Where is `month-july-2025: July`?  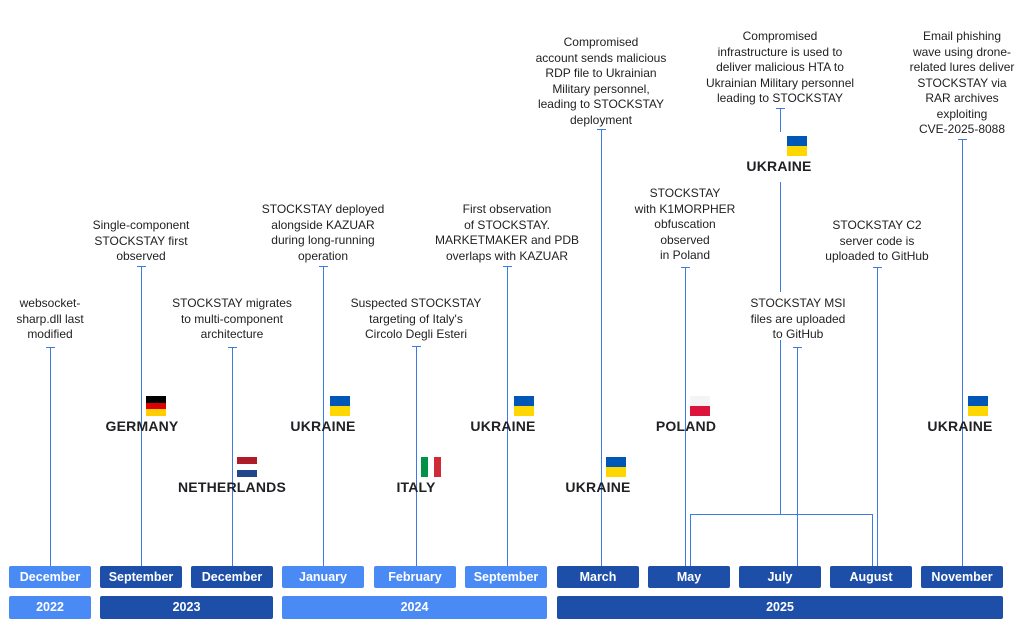
month-july-2025: July is located at coordinates (780, 577).